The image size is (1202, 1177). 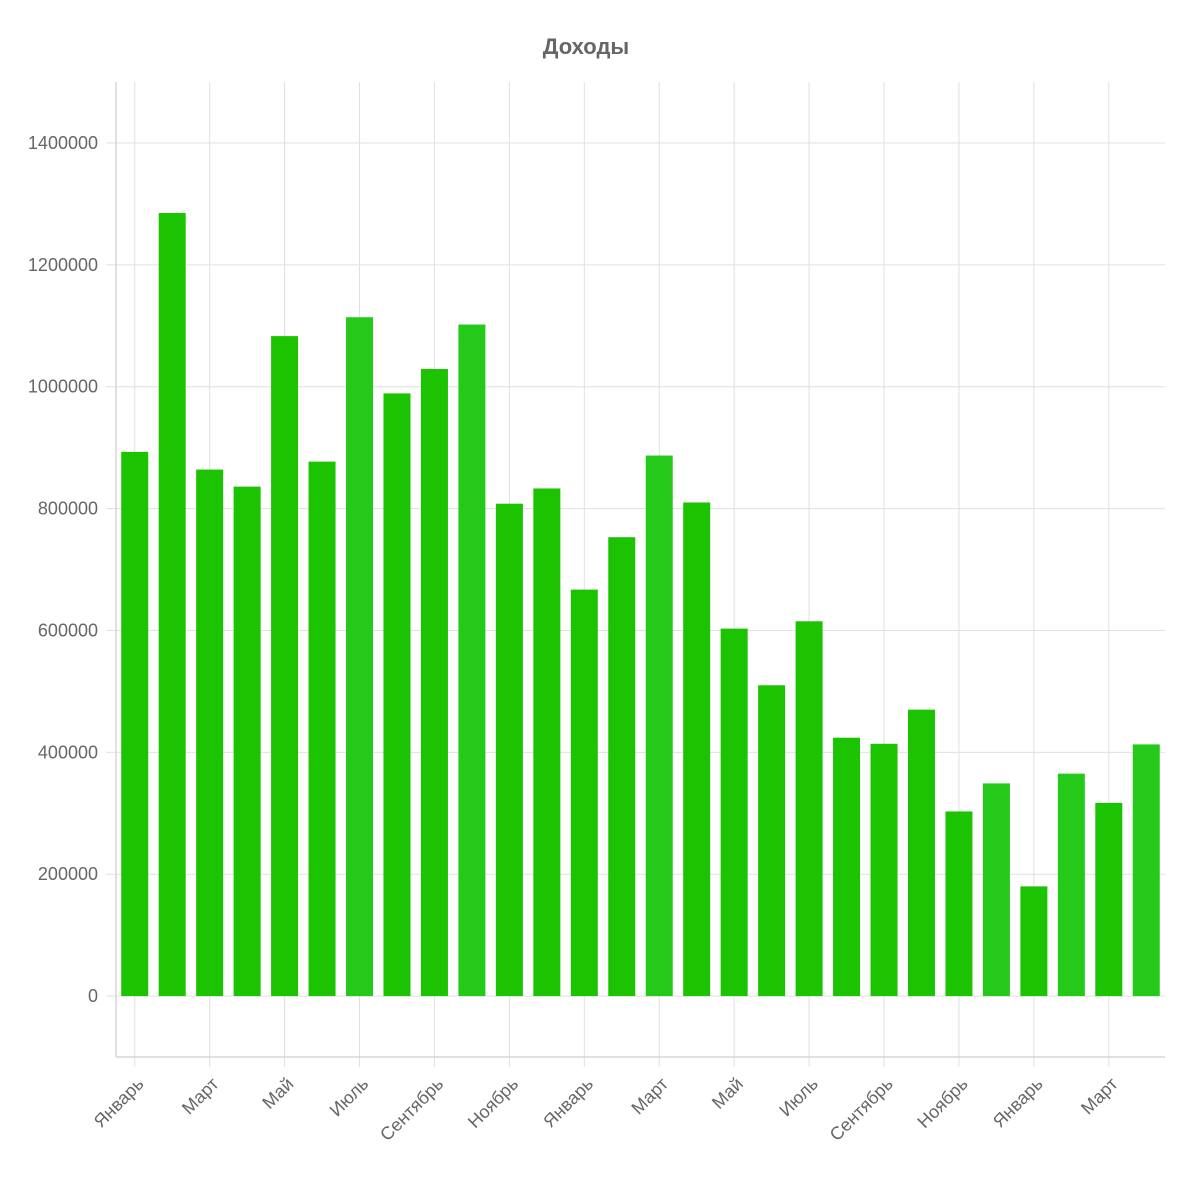 I want to click on y-tick-label: 0, so click(x=93, y=996).